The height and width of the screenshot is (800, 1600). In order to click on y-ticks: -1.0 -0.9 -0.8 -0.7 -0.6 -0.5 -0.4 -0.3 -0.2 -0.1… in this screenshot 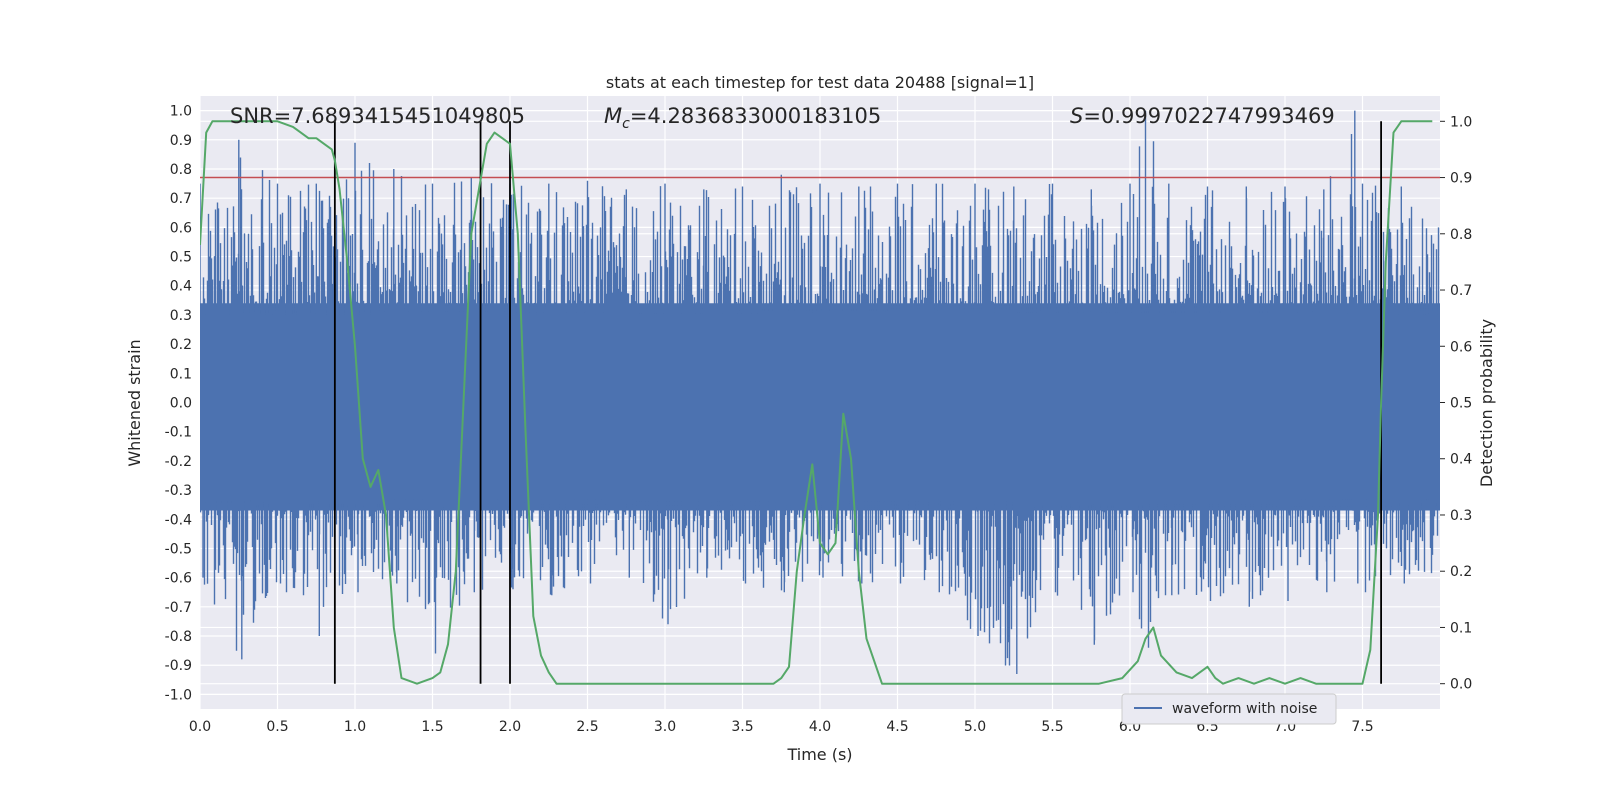, I will do `click(178, 404)`.